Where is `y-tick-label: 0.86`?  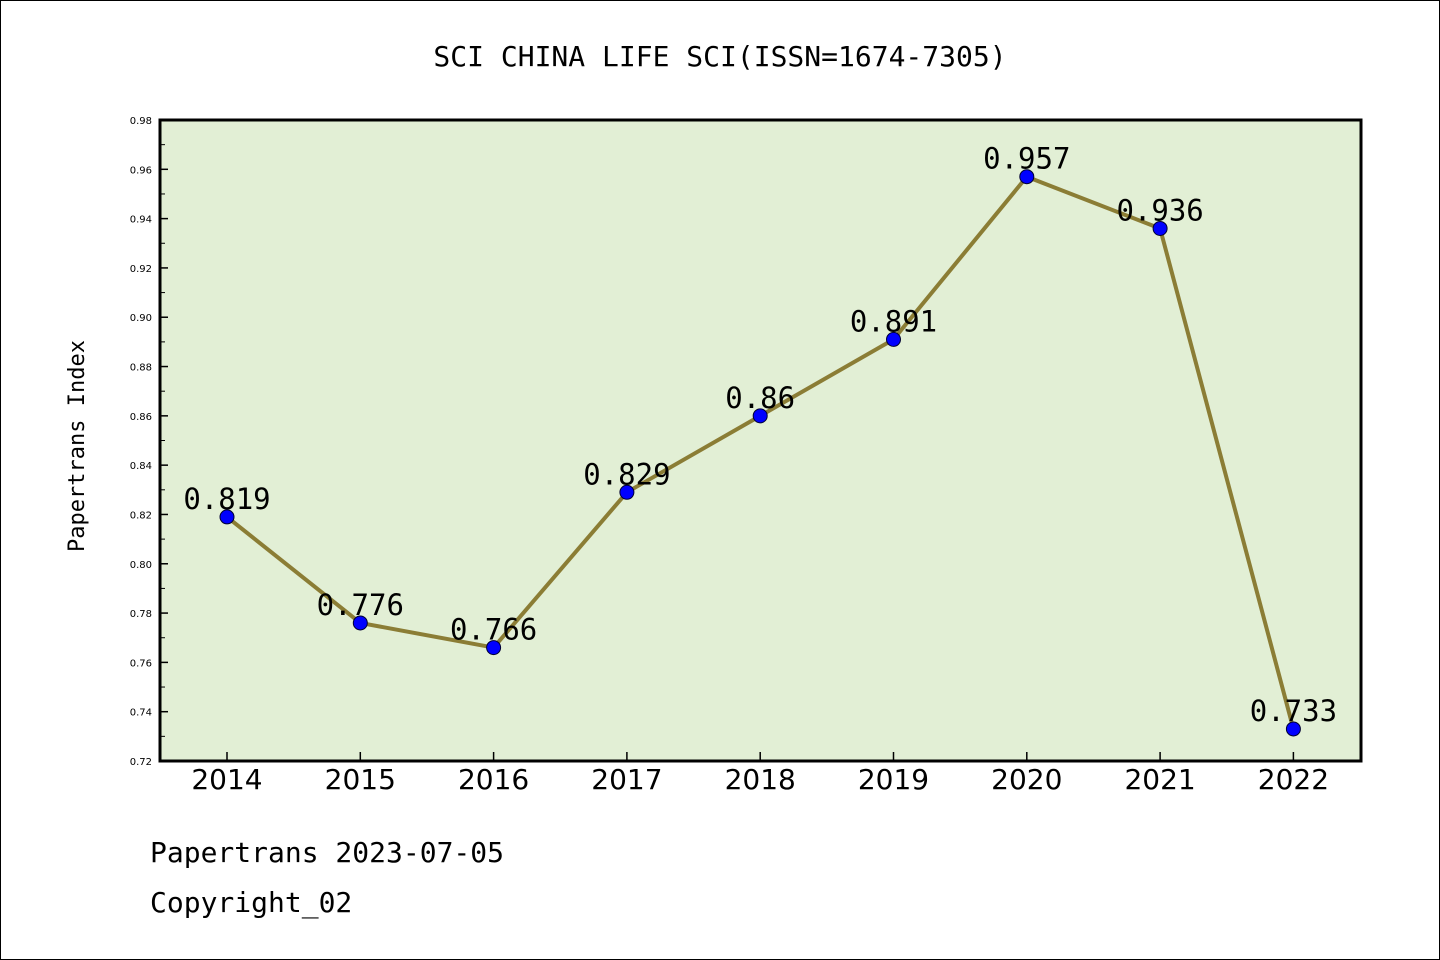 y-tick-label: 0.86 is located at coordinates (141, 417).